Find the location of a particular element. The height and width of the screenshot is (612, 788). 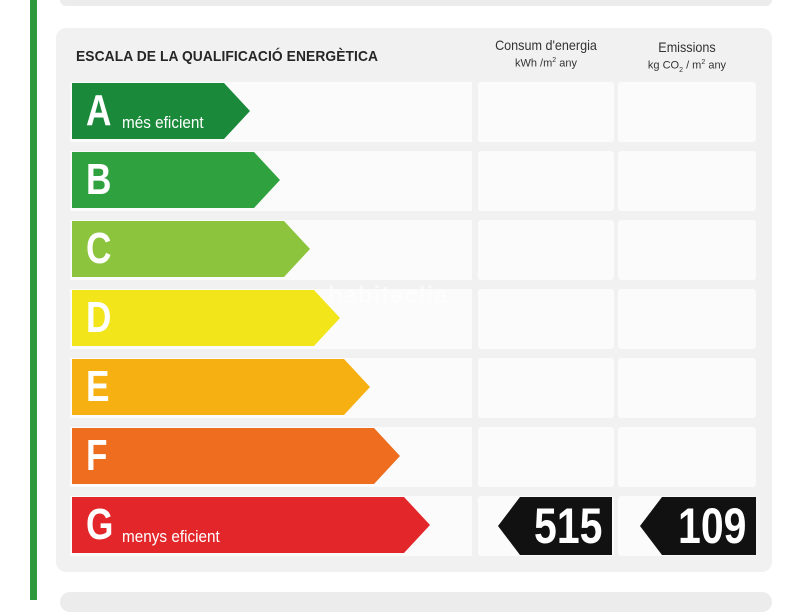

class-c-arrow-fill is located at coordinates (191, 249).